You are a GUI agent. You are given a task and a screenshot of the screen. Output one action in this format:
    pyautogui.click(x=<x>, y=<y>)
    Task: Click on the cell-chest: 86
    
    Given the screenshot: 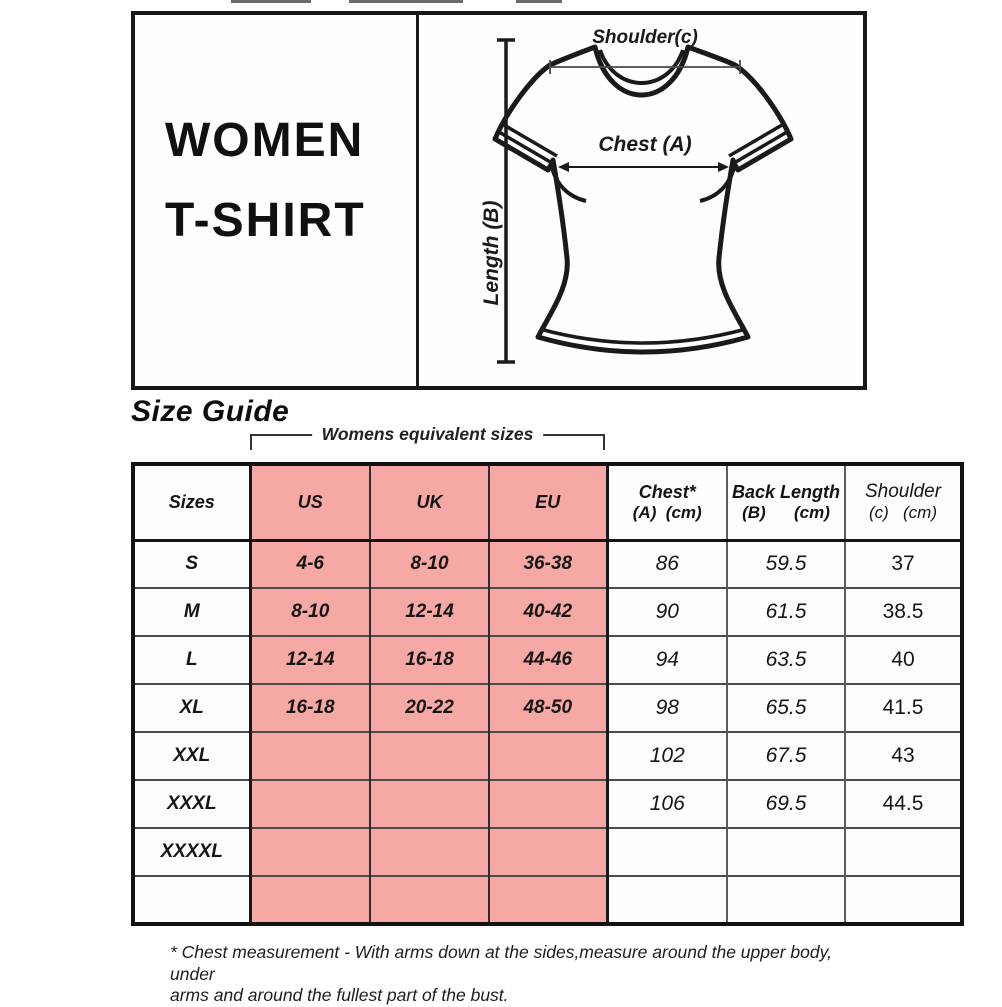 What is the action you would take?
    pyautogui.click(x=667, y=563)
    